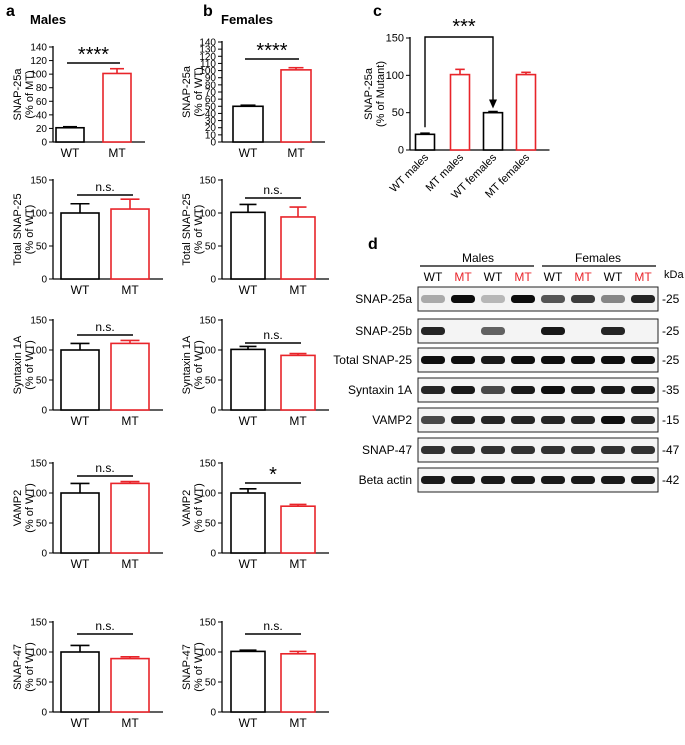 The image size is (685, 745). I want to click on lane-label: MT, so click(463, 277).